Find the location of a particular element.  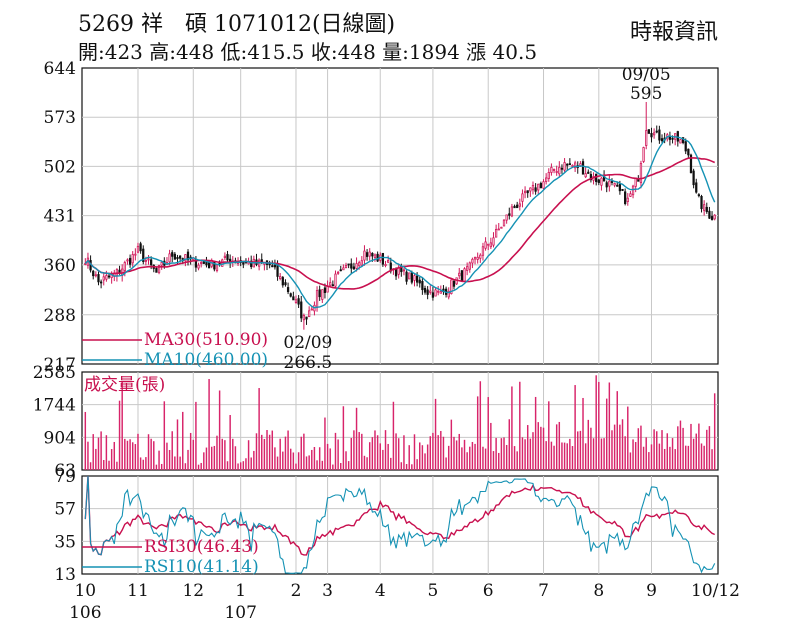

x-month-label: 2 is located at coordinates (296, 591).